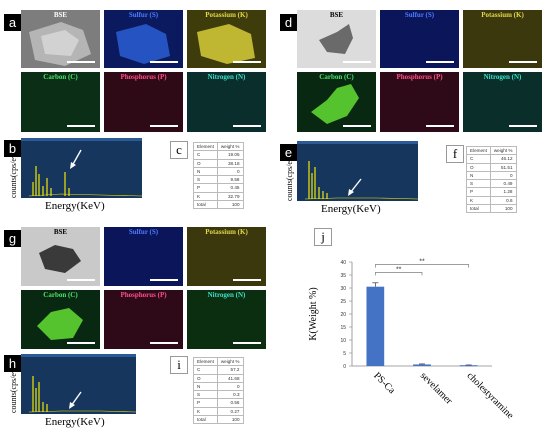  What do you see at coordinates (218, 180) in the screenshot?
I see `table-row: S 9.58` at bounding box center [218, 180].